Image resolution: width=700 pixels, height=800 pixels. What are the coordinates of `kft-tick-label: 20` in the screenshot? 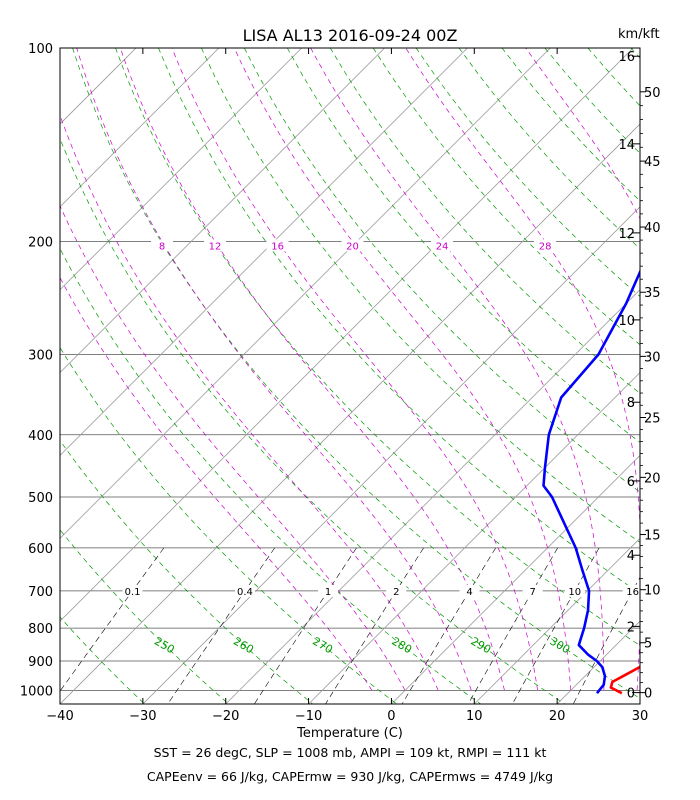 It's located at (652, 478).